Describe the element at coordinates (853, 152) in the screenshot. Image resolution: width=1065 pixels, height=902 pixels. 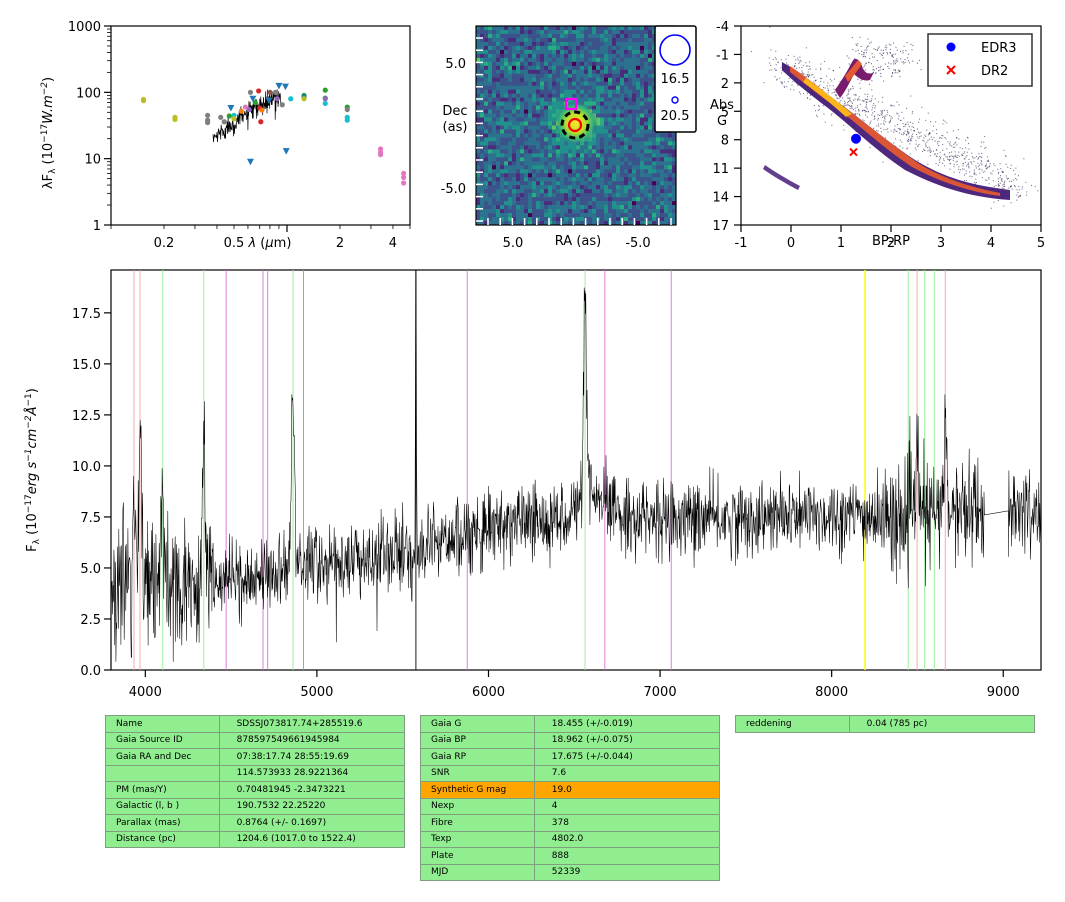
I see `hr-dr2-point` at that location.